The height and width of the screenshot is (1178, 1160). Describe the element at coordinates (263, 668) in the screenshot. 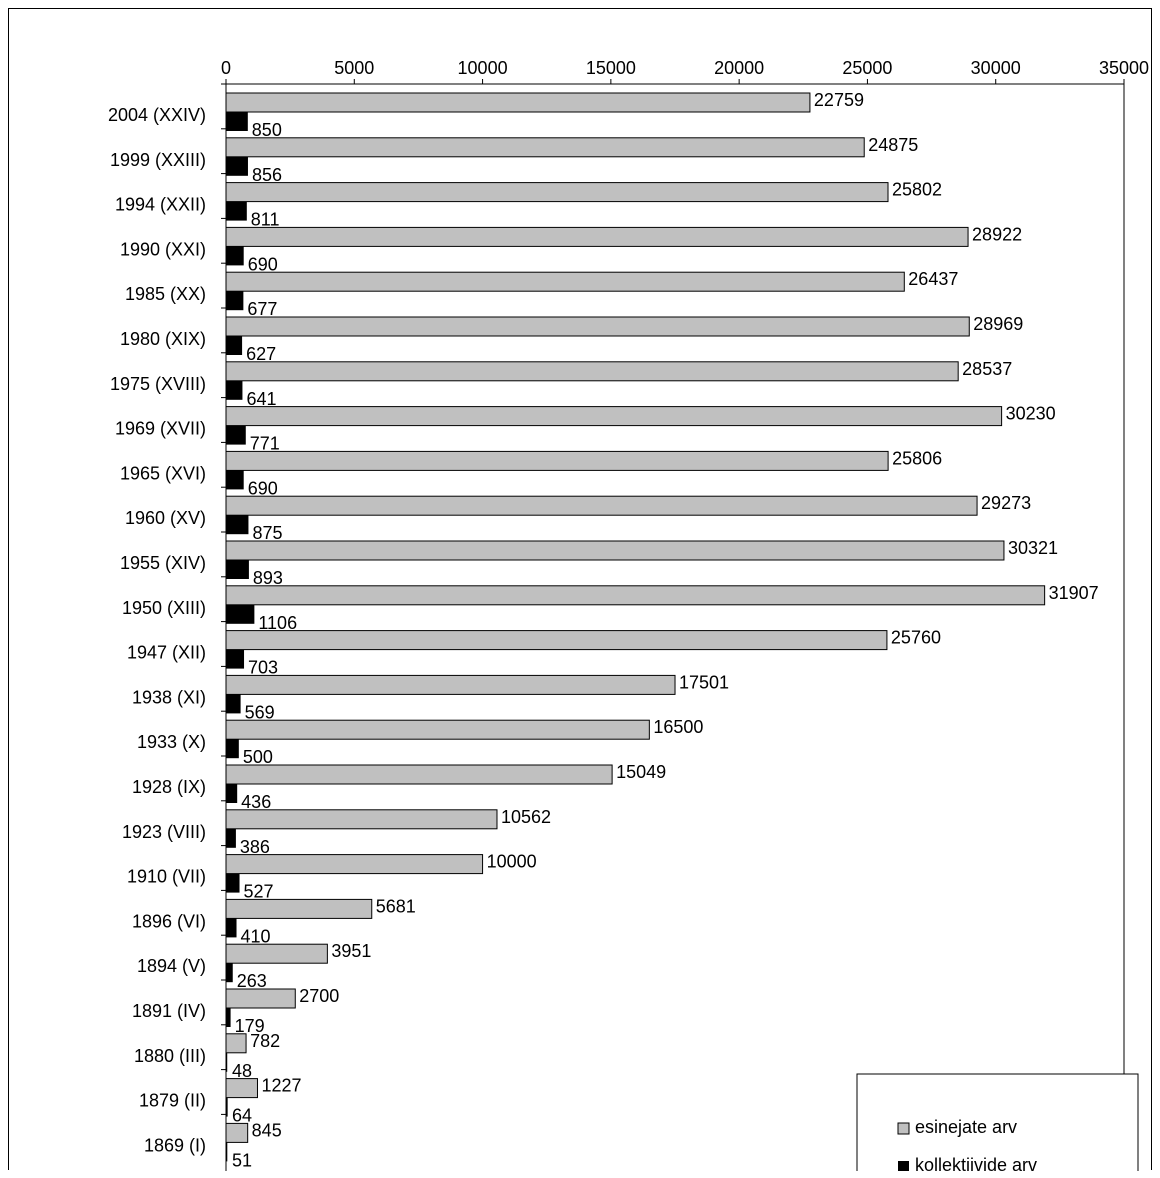

I see `data-label-kollektiivide-arv: 703` at that location.